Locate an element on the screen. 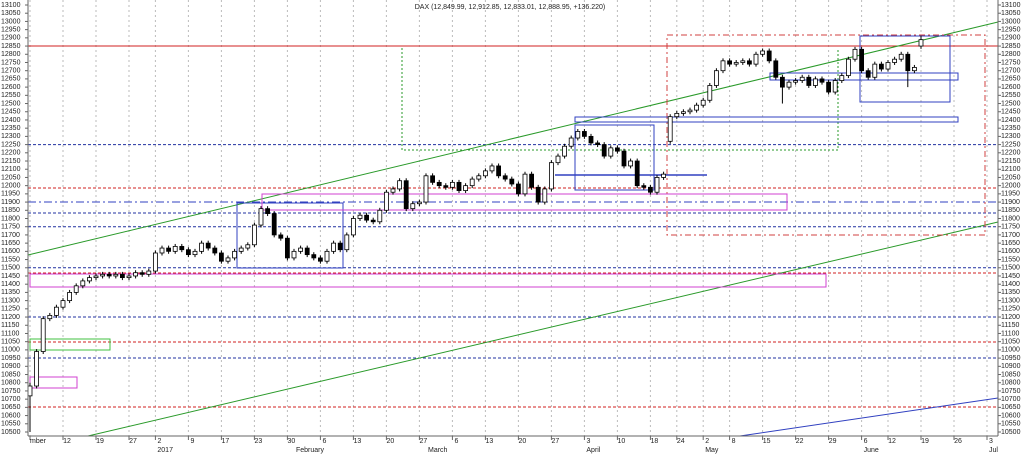 Image resolution: width=1024 pixels, height=454 pixels. month-label: March is located at coordinates (438, 450).